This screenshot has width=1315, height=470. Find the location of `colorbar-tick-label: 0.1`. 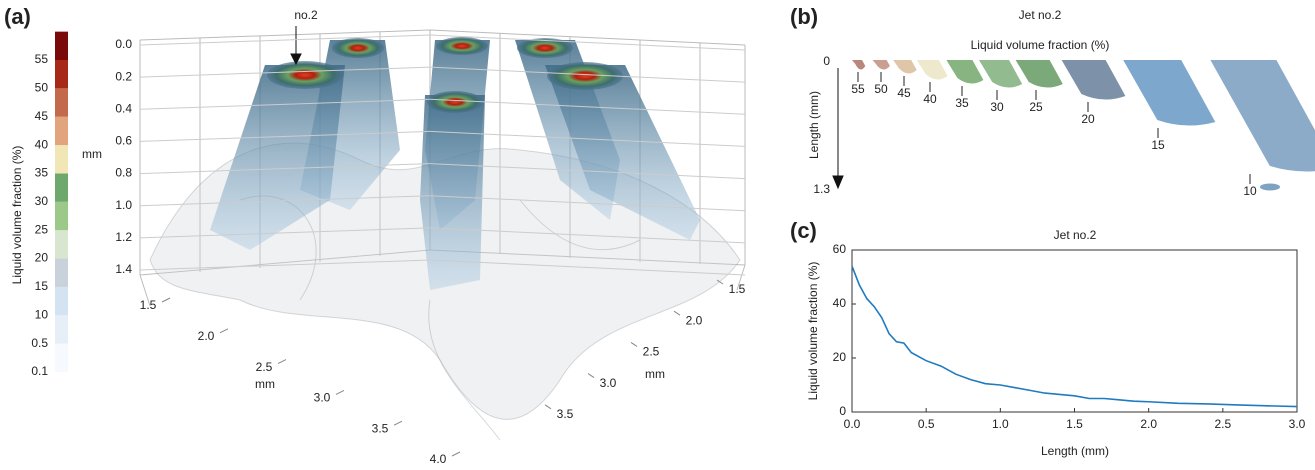

colorbar-tick-label: 0.1 is located at coordinates (39, 371).